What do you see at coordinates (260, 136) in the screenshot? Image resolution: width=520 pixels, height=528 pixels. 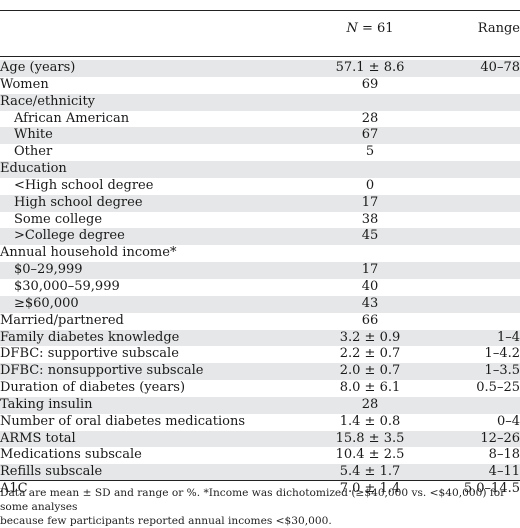 I see `table-row: White 67` at bounding box center [260, 136].